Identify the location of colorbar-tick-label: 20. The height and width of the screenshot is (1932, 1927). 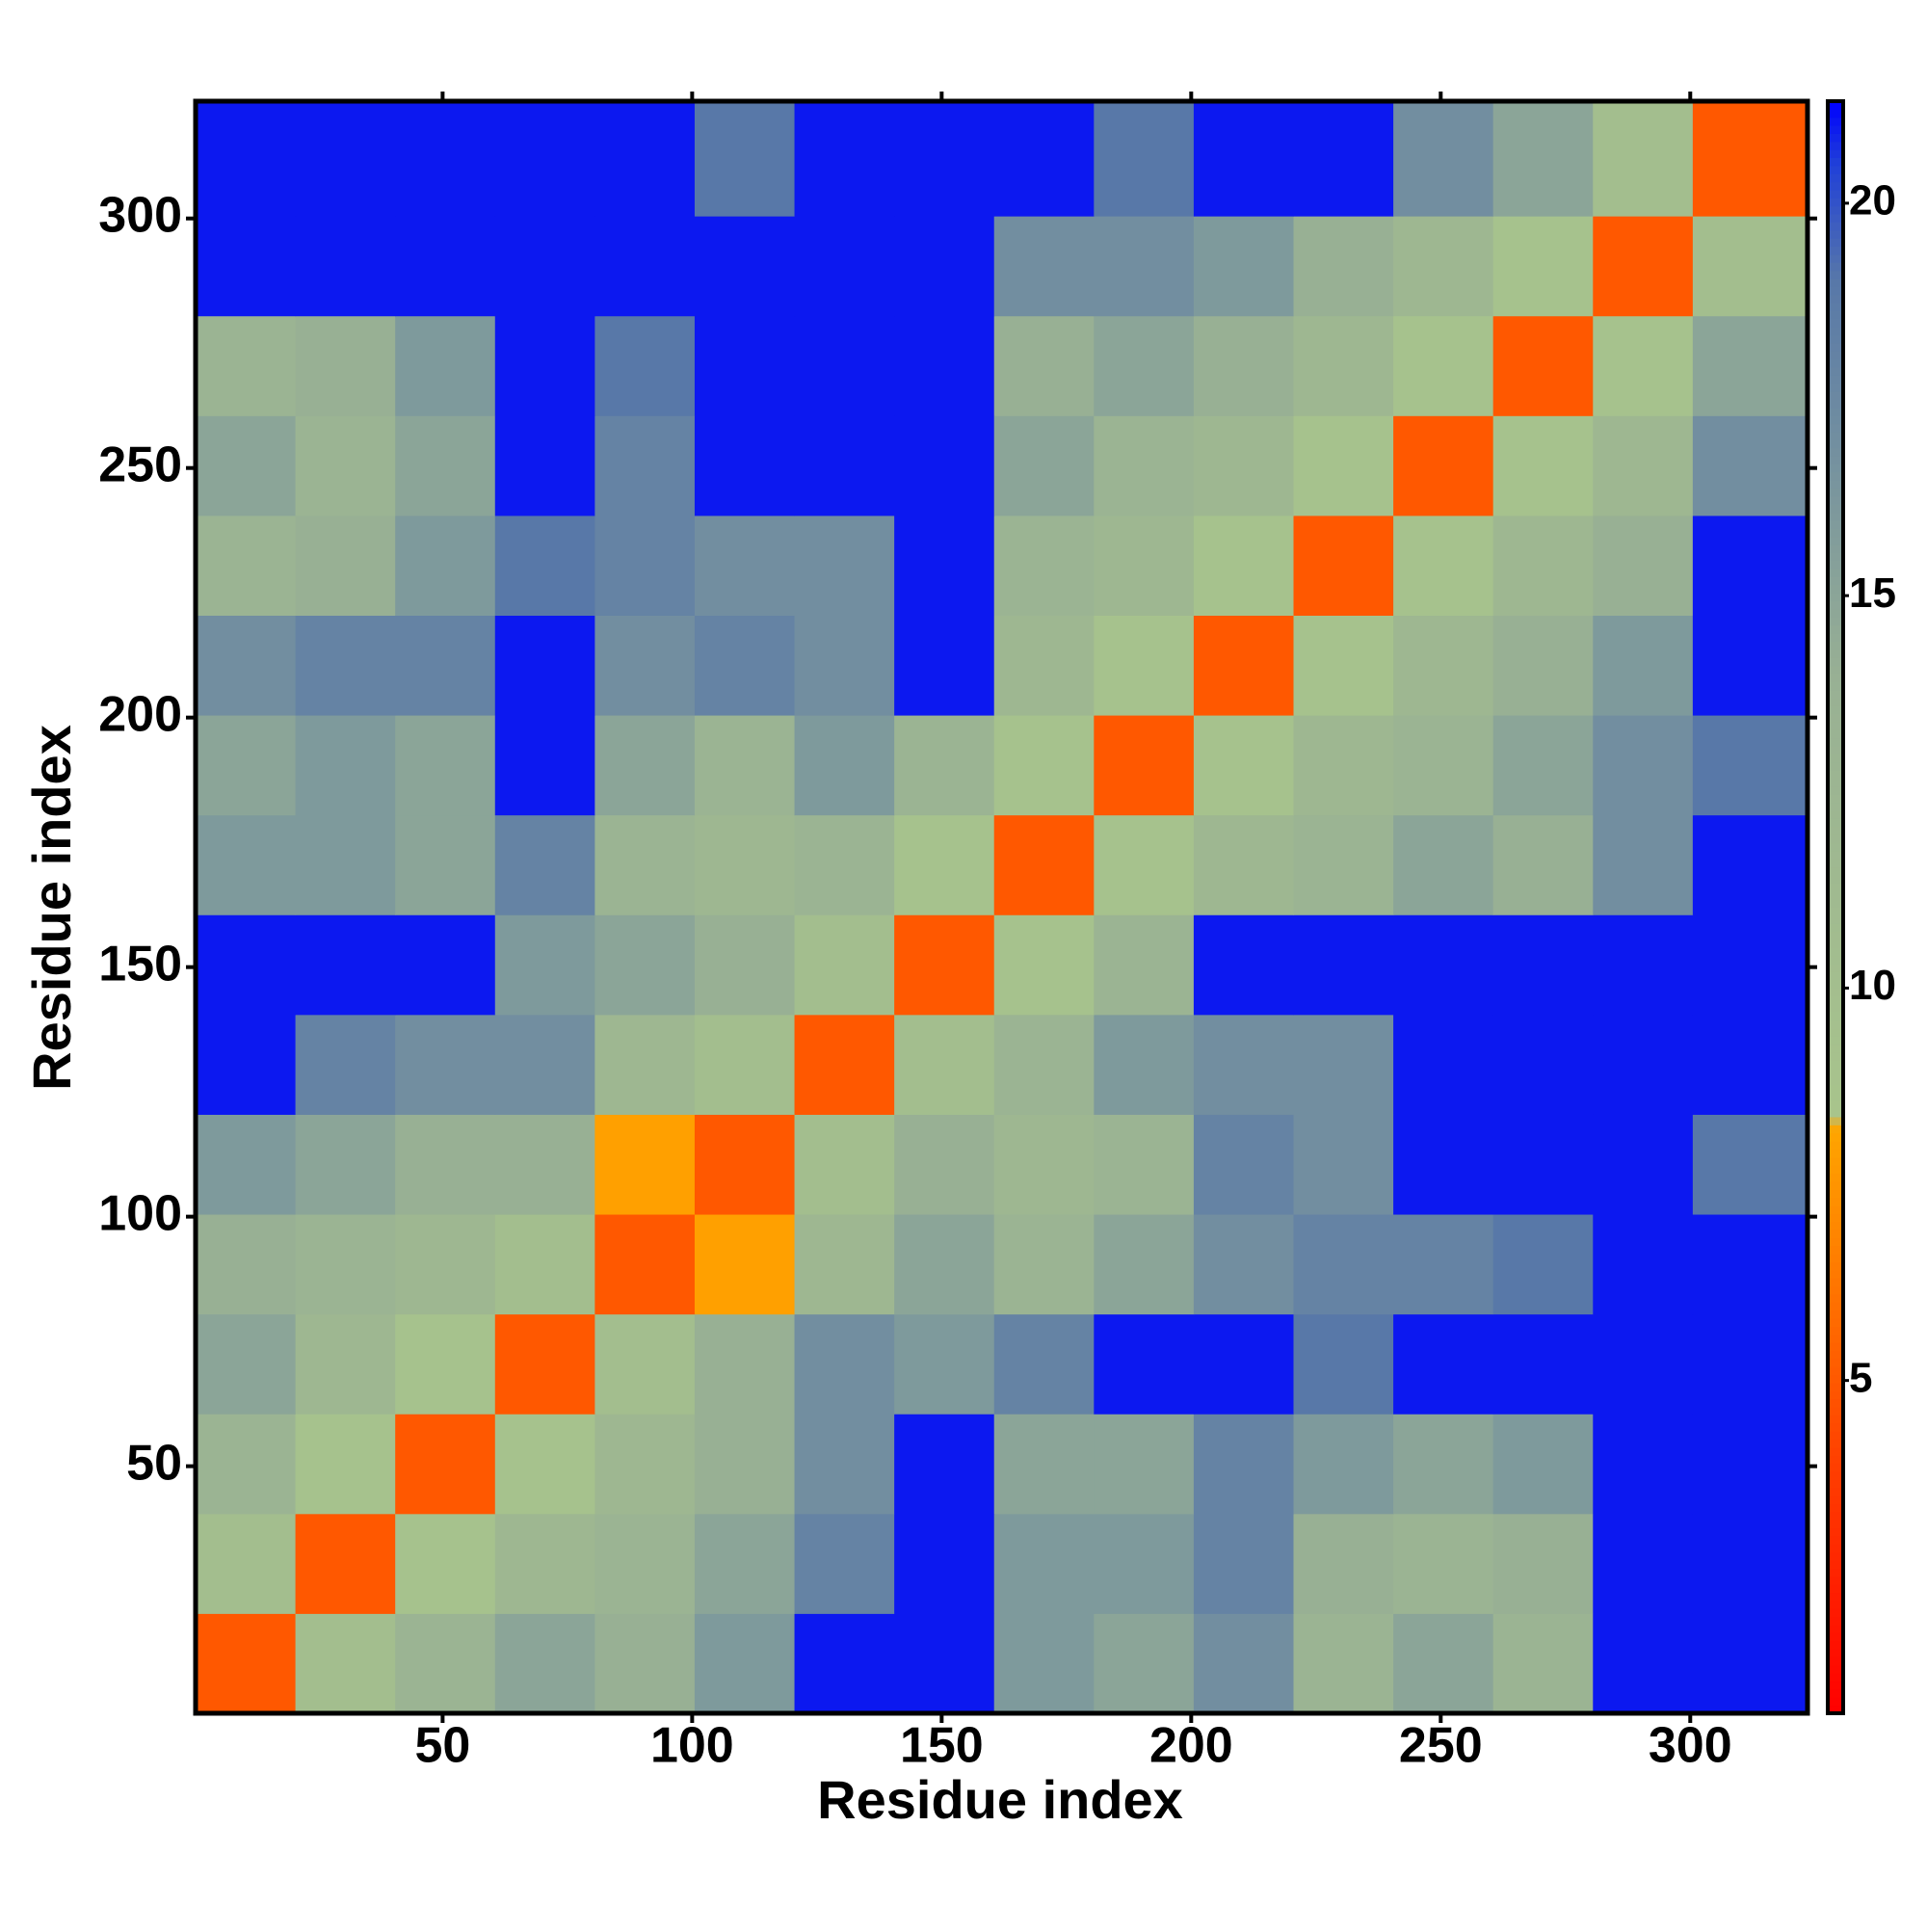
(1873, 201).